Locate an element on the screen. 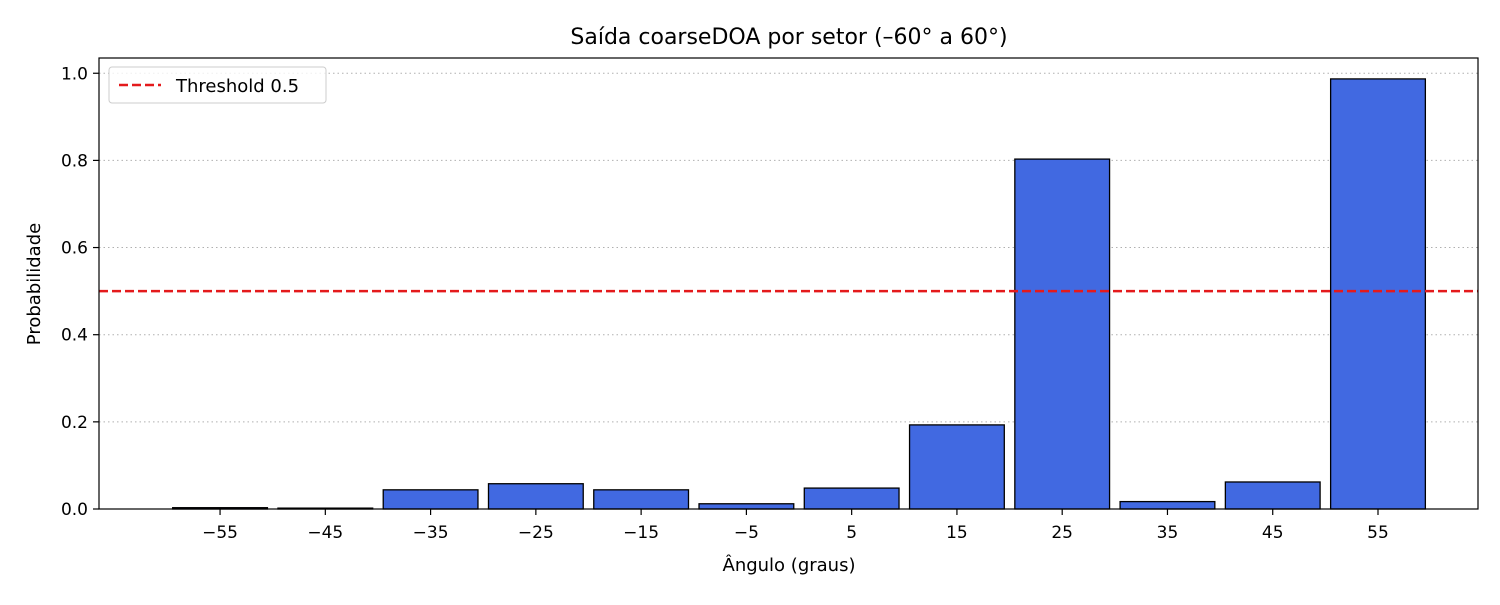 This screenshot has width=1500, height=605. x-tick-label: 45 is located at coordinates (1273, 533).